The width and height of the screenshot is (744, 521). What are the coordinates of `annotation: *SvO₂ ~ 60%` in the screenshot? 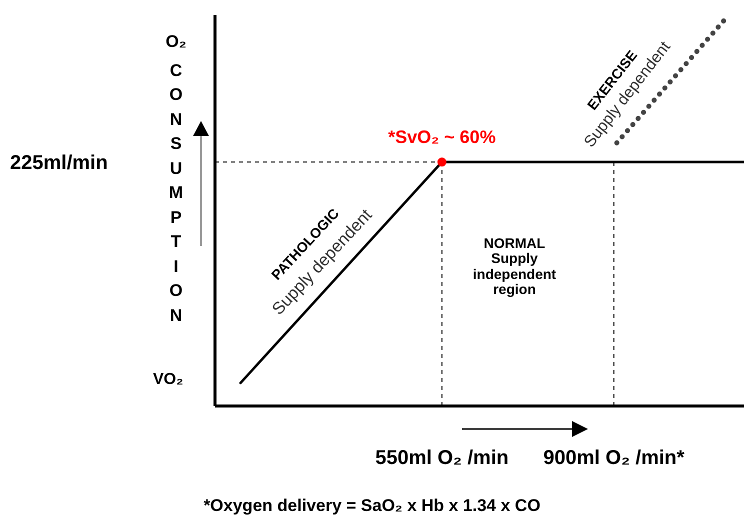 It's located at (442, 137).